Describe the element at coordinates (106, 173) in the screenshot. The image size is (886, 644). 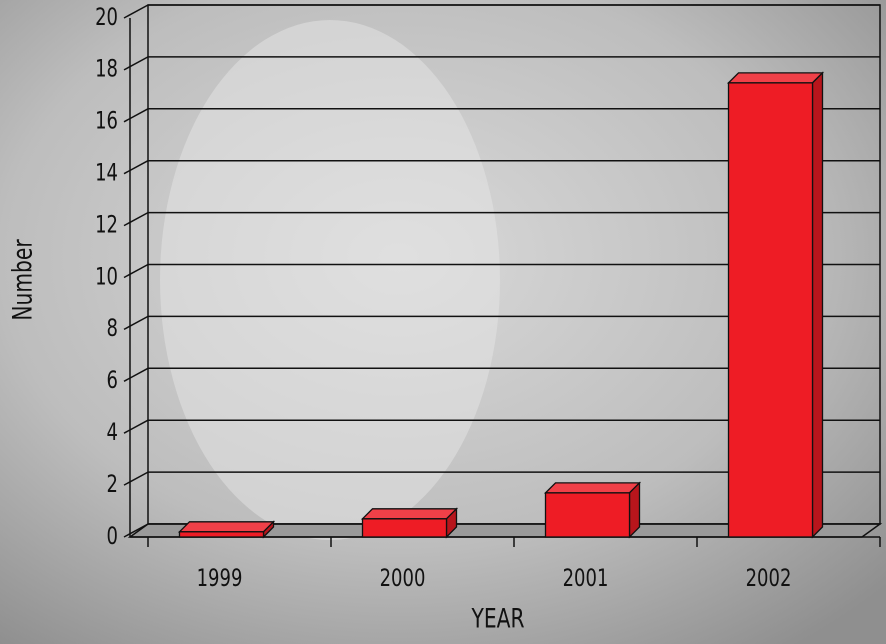
I see `y-tick-label: 14` at that location.